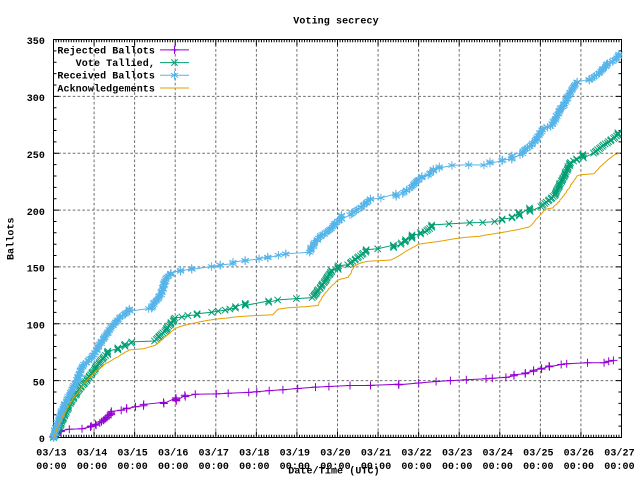  What do you see at coordinates (132, 454) in the screenshot?
I see `svg-text: 03/15` at bounding box center [132, 454].